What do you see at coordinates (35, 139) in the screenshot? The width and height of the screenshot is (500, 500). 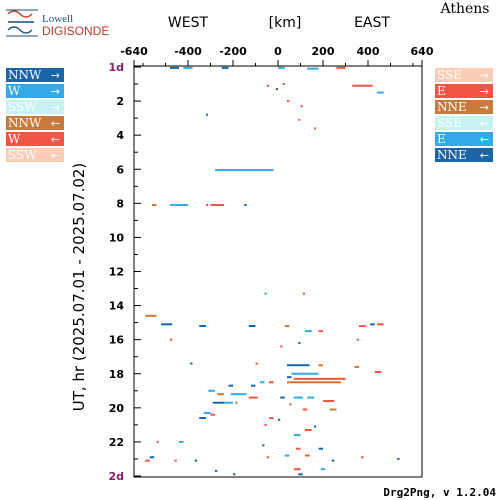 I see `legend-item-w: W ←` at bounding box center [35, 139].